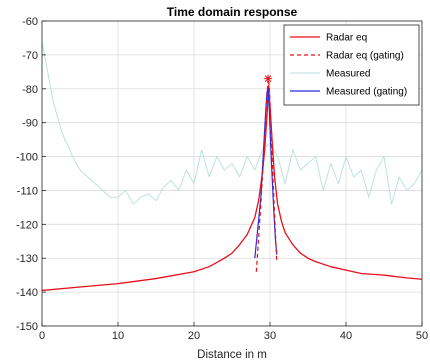  I want to click on x-tick-label: 0, so click(42, 336).